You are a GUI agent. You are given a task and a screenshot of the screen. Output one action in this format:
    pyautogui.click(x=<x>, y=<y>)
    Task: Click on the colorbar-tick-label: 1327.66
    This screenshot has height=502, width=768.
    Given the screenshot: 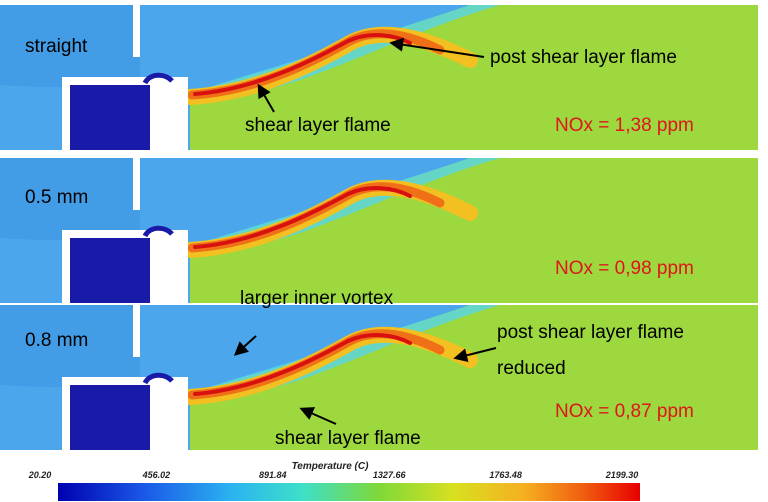 What is the action you would take?
    pyautogui.click(x=390, y=475)
    